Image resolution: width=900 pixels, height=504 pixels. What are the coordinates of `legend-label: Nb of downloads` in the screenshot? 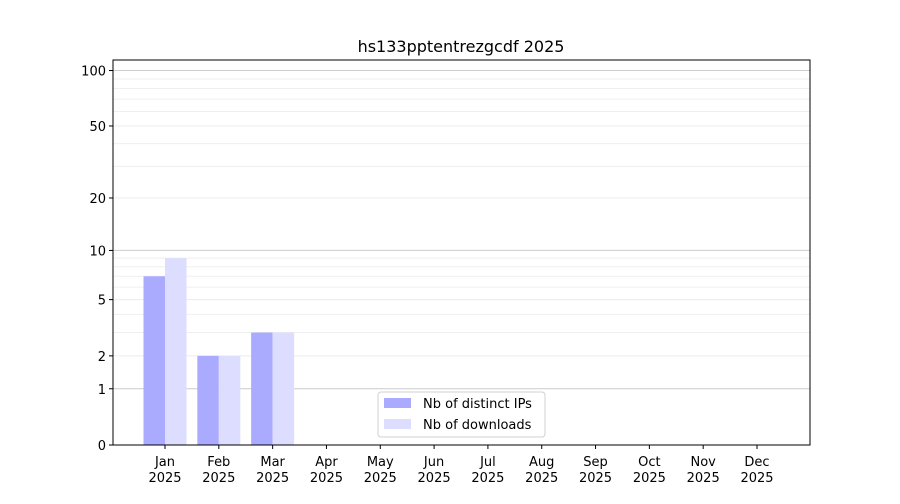 It's located at (477, 425).